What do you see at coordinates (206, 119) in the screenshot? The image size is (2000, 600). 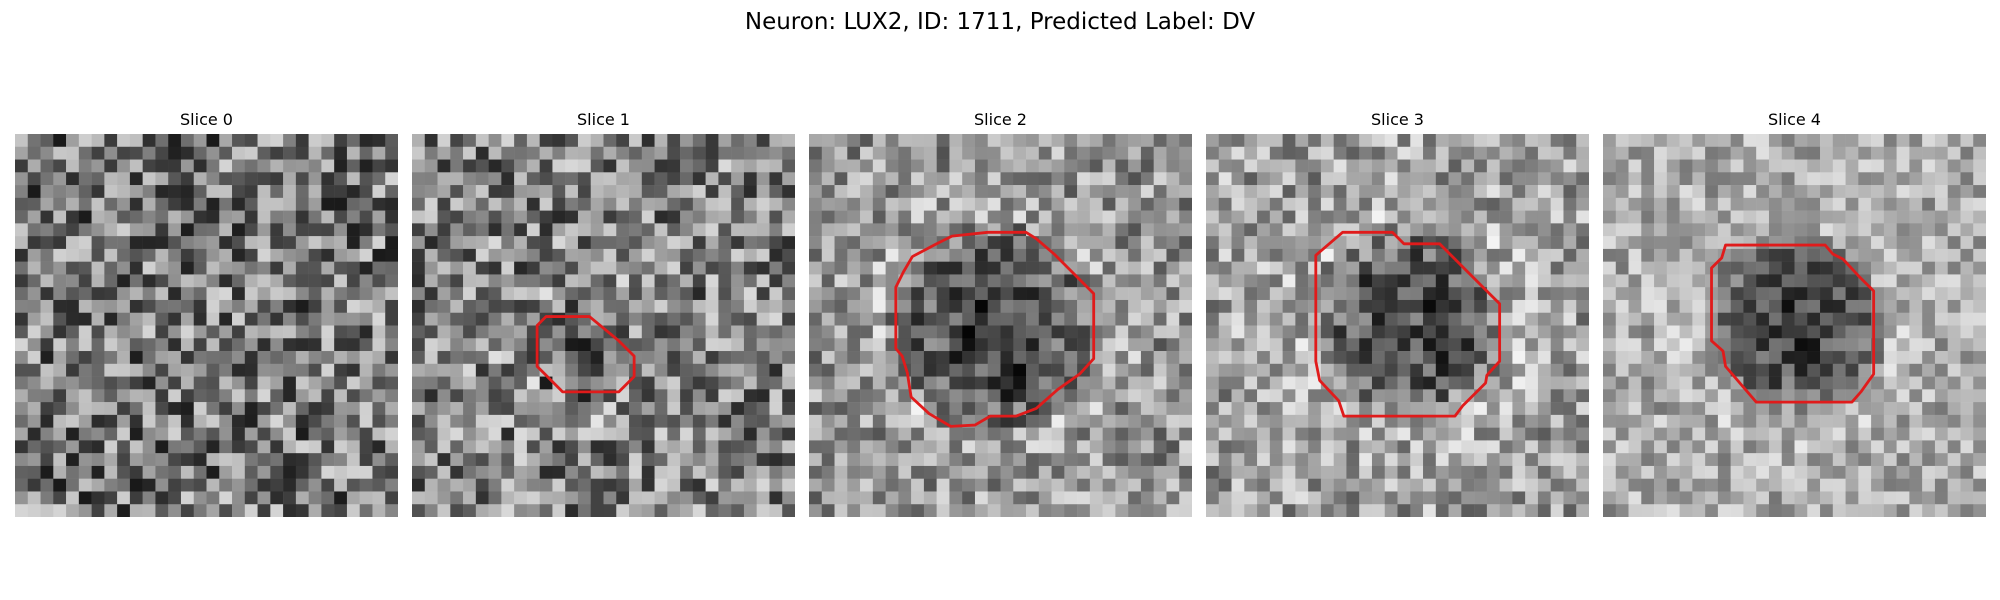 I see `slice-title: Slice 0` at bounding box center [206, 119].